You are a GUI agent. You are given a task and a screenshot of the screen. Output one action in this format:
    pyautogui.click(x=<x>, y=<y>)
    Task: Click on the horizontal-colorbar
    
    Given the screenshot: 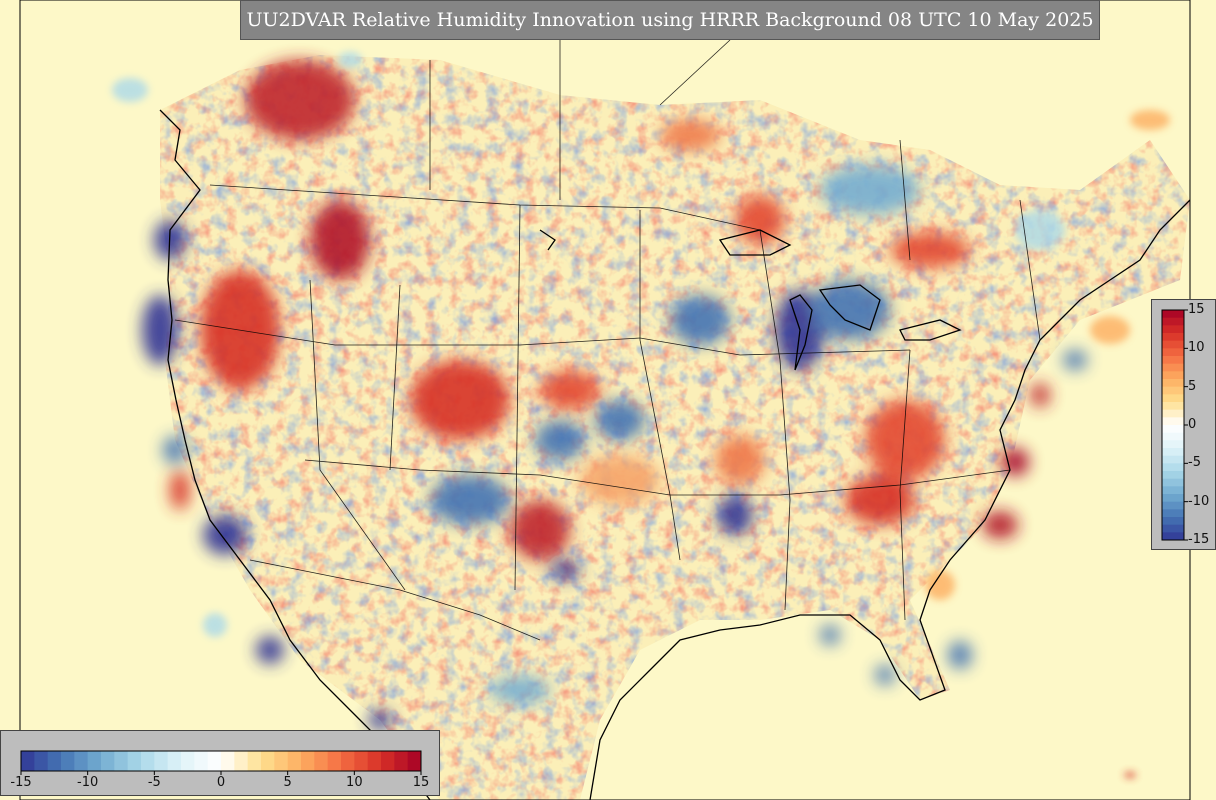 What is the action you would take?
    pyautogui.click(x=221, y=762)
    